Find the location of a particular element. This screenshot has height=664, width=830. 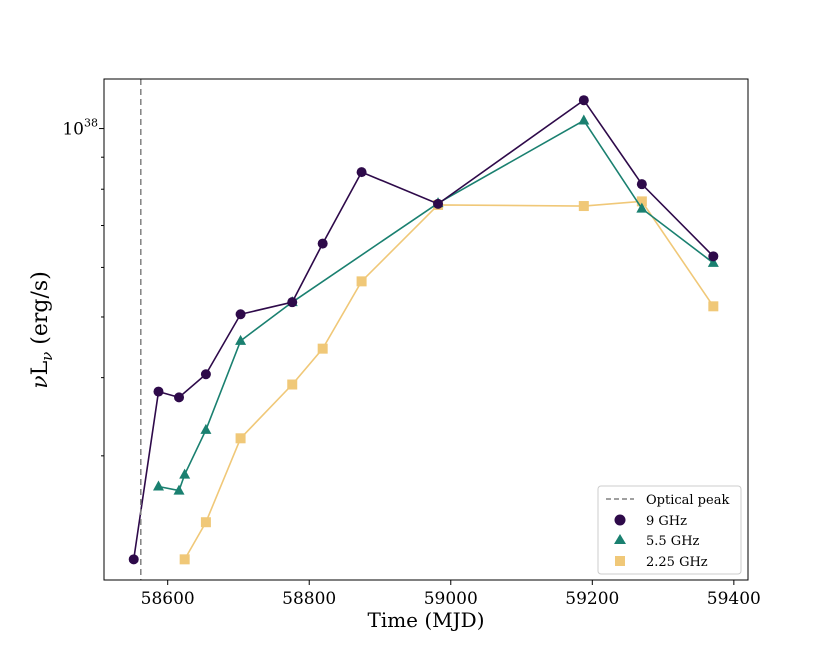

legend-2-25ghz-marker is located at coordinates (620, 561).